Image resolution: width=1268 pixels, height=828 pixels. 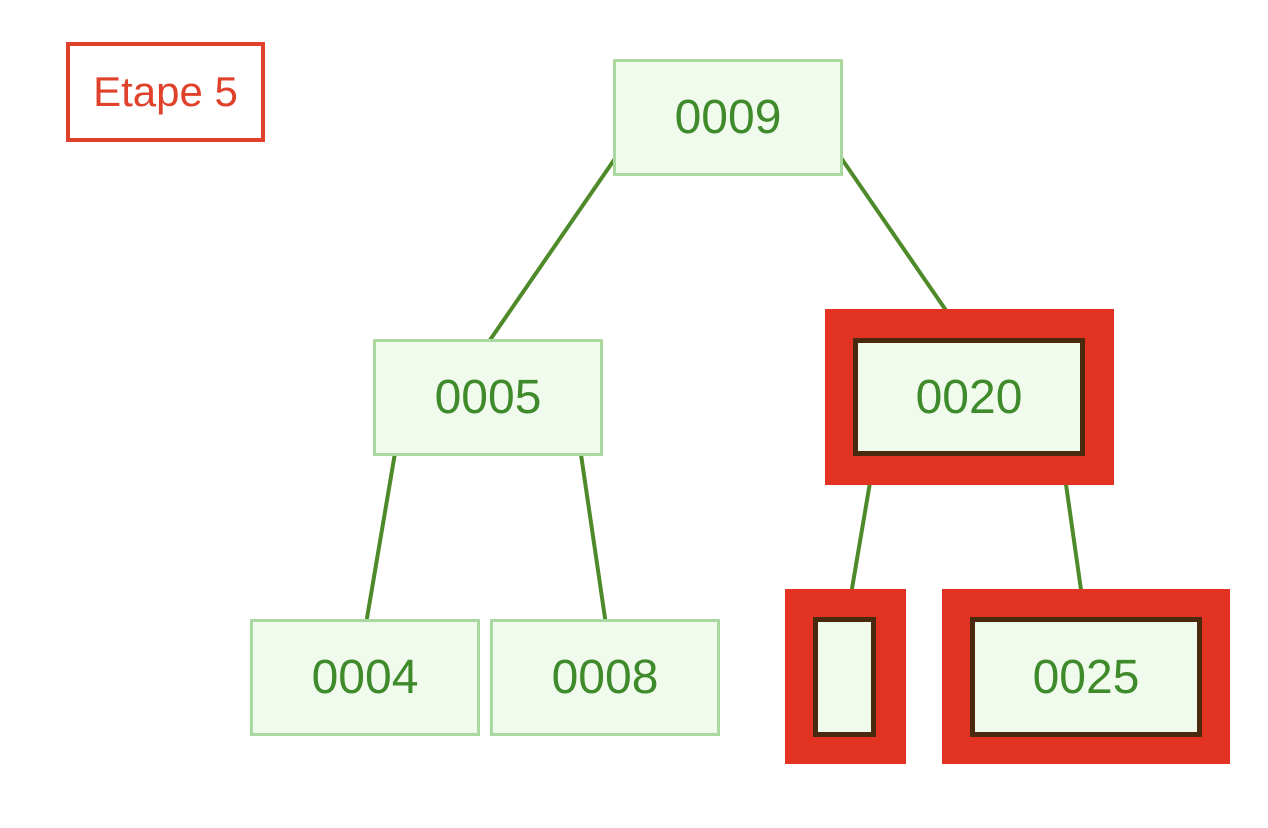 I want to click on tree-node-root: 0009, so click(x=728, y=117).